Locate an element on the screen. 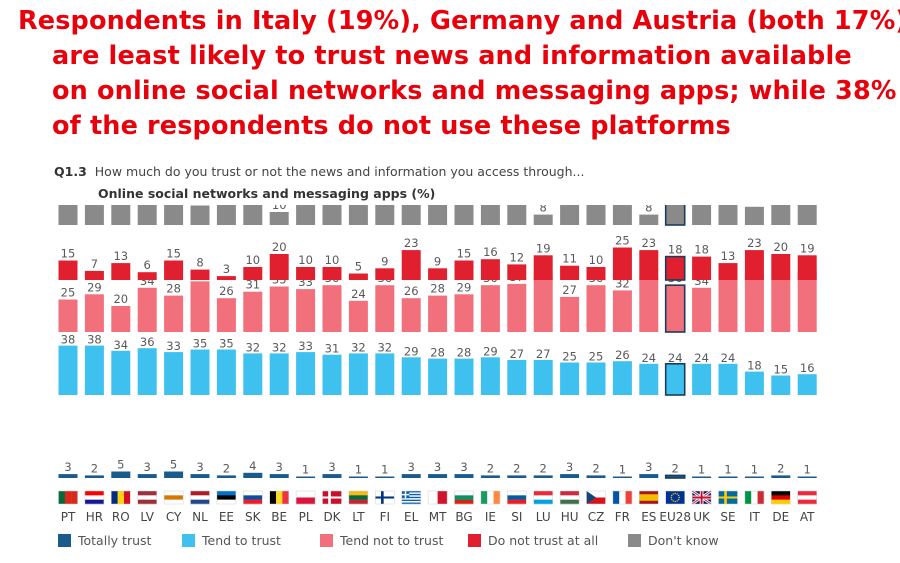 The height and width of the screenshot is (563, 900). country-column: 116471917AT is located at coordinates (807, 364).